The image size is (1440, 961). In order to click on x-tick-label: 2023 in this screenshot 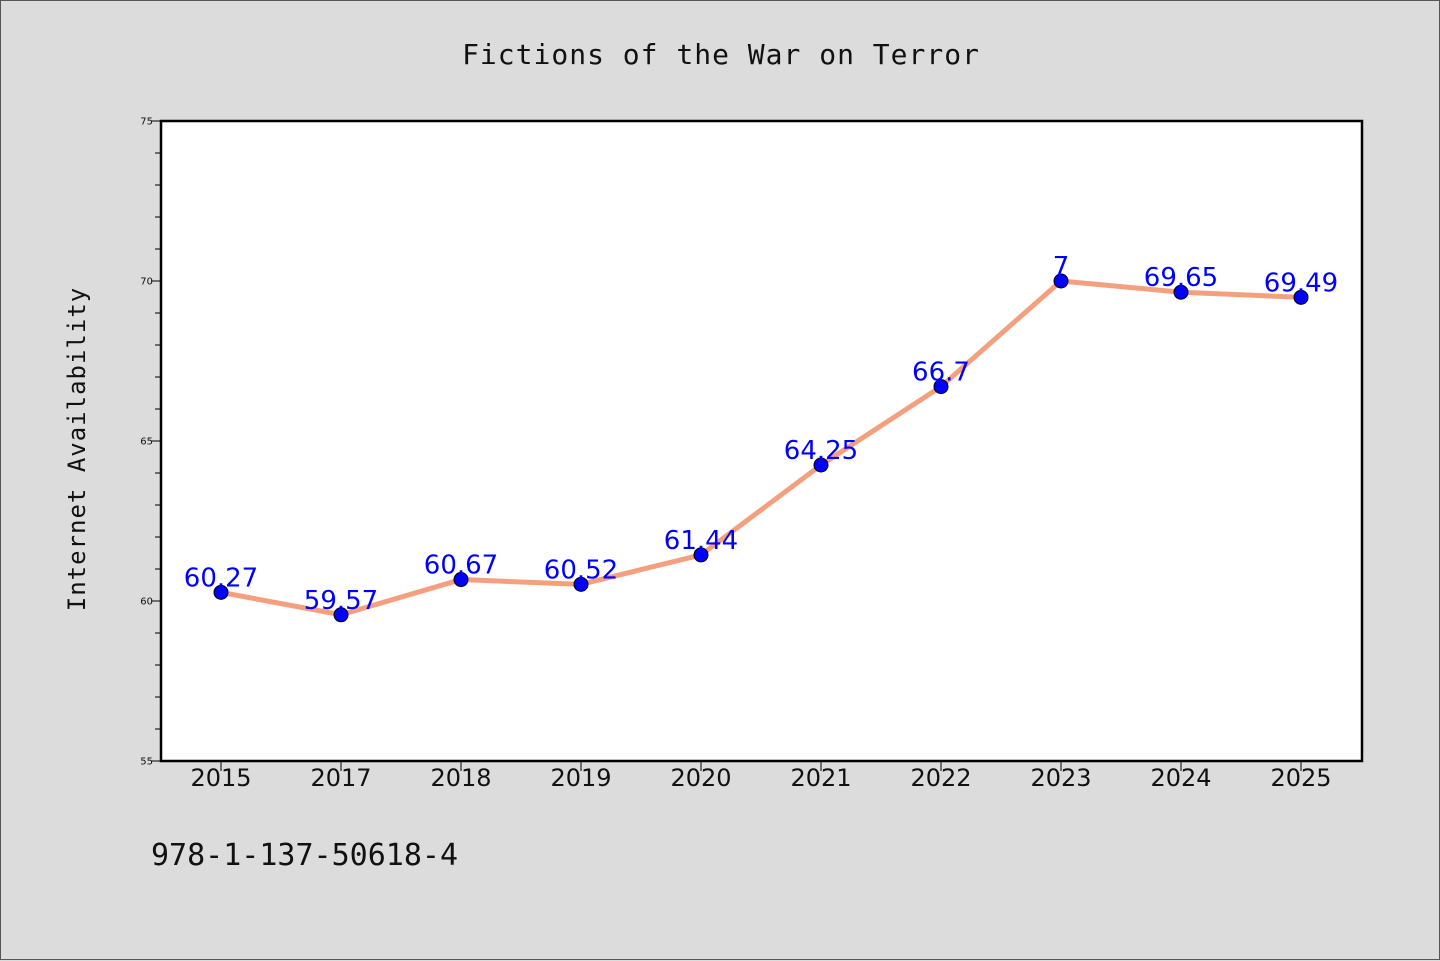, I will do `click(1060, 778)`.